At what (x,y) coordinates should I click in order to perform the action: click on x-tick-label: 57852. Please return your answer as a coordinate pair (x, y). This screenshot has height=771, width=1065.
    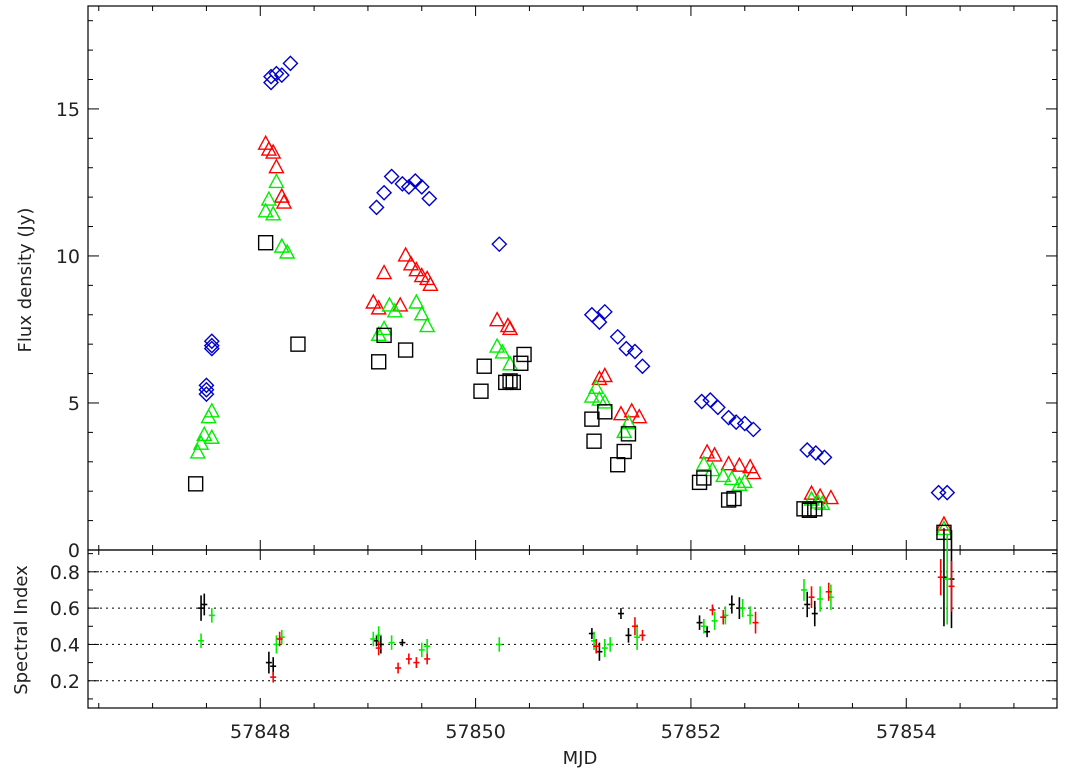
    Looking at the image, I should click on (691, 732).